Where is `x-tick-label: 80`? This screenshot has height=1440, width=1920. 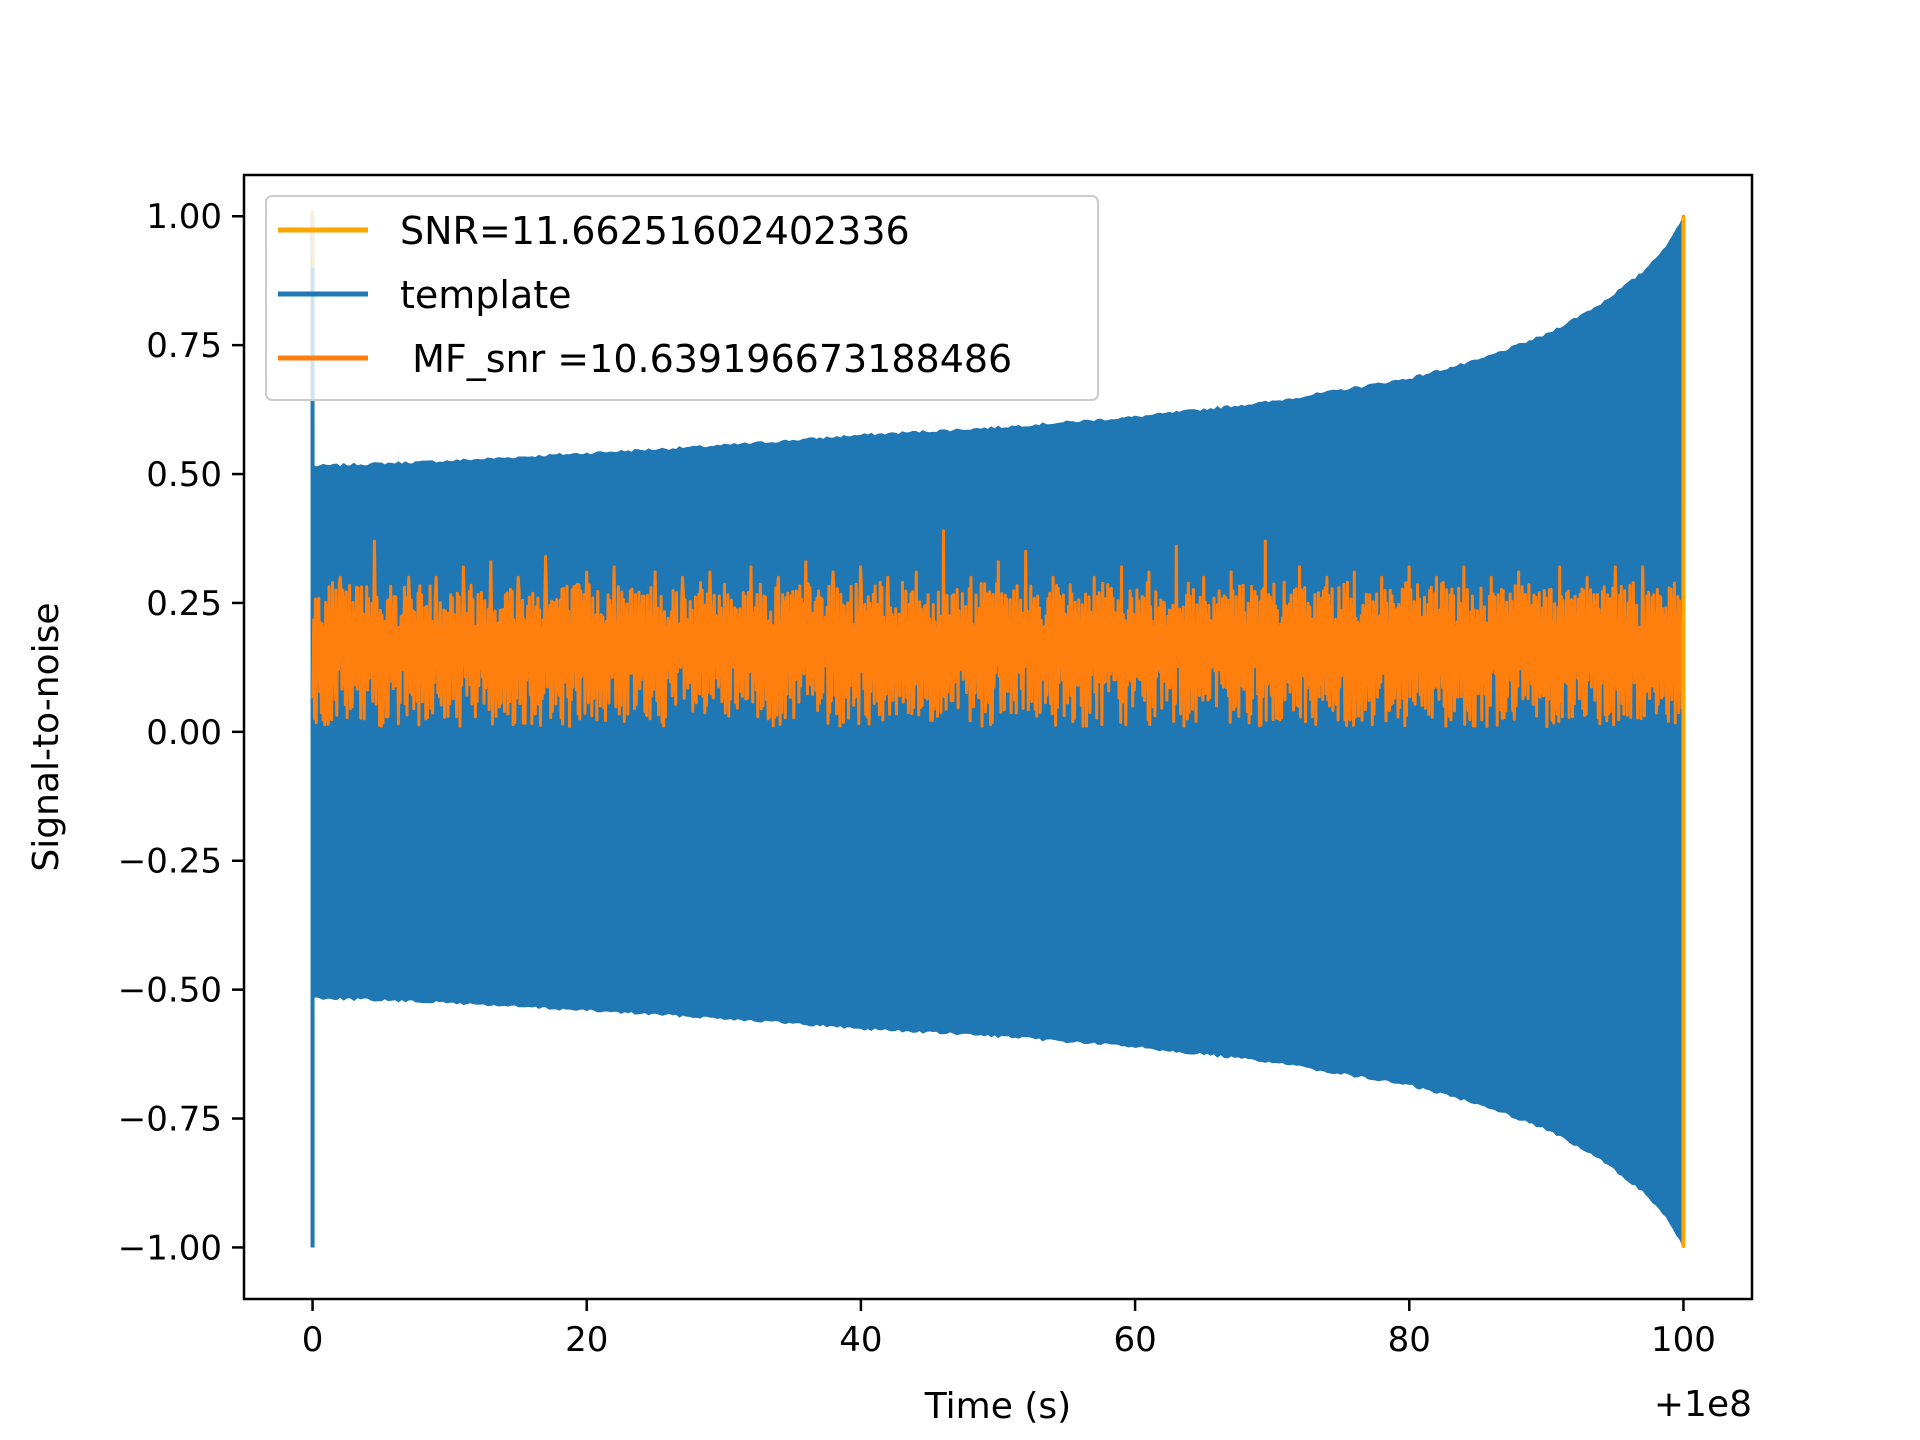 x-tick-label: 80 is located at coordinates (1409, 1340).